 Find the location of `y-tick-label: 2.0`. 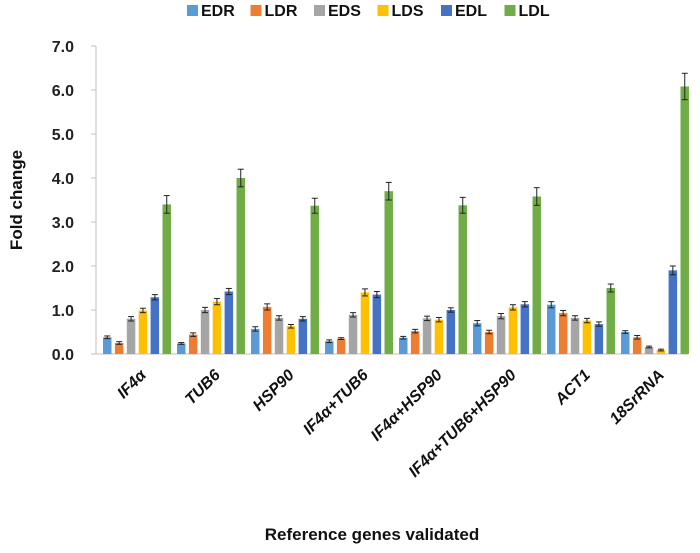

y-tick-label: 2.0 is located at coordinates (63, 267).